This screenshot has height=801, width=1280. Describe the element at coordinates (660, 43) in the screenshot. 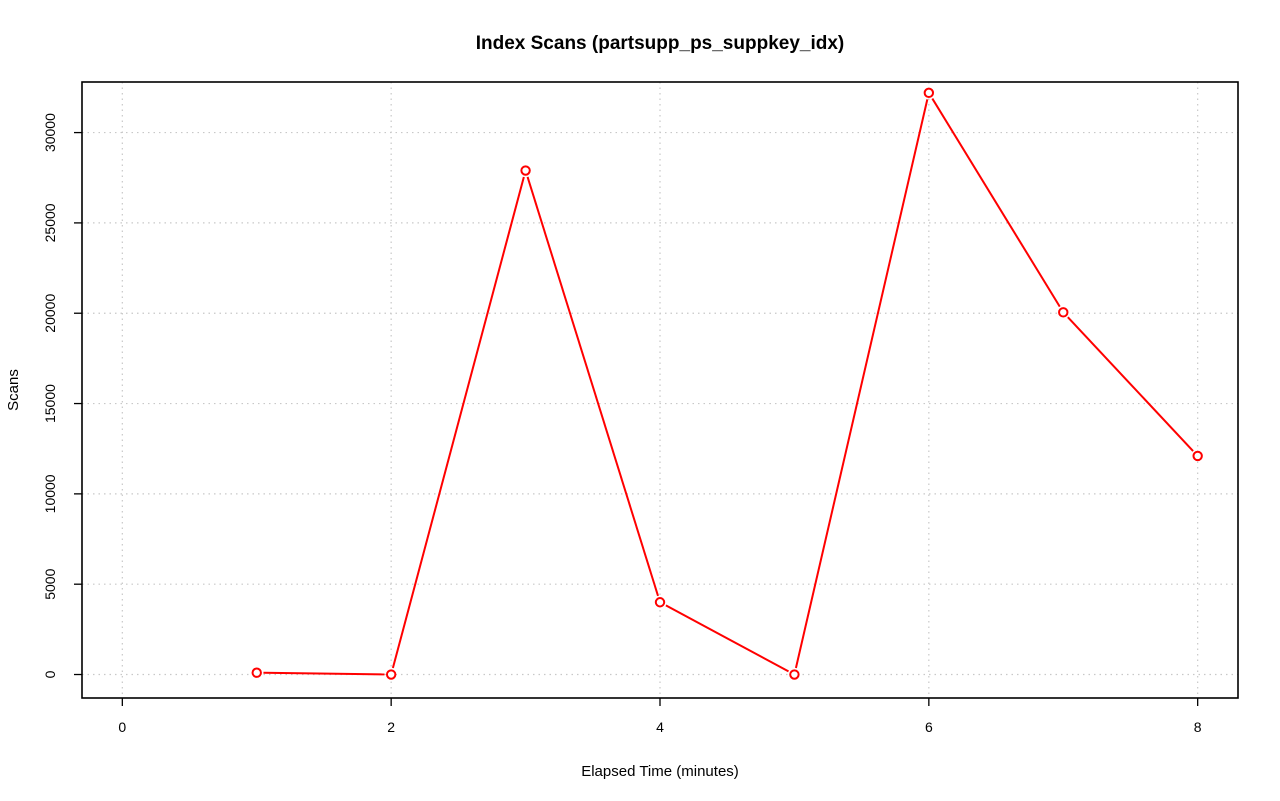

I see `chart-title: Index Scans (partsupp_ps_suppkey_idx)` at that location.